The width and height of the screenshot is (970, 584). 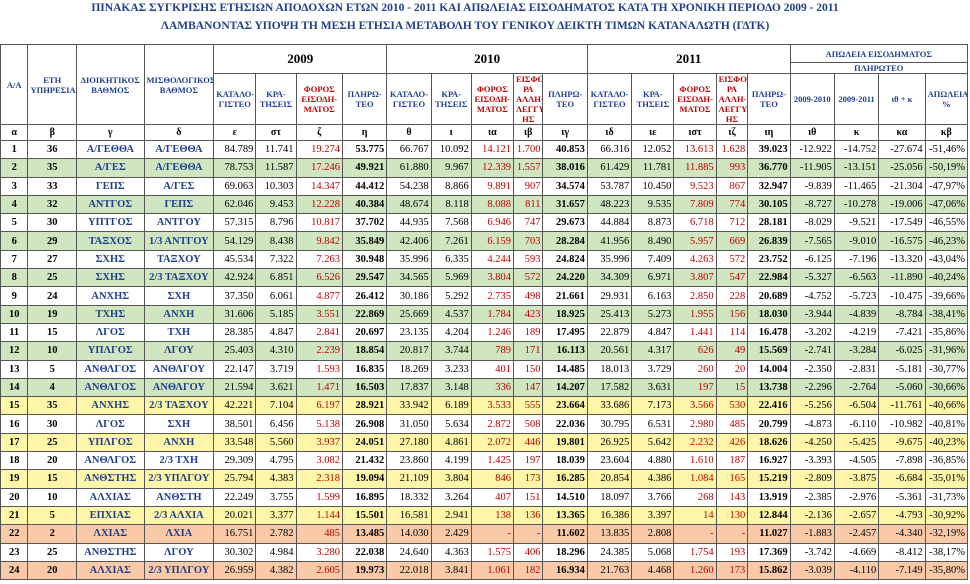 What do you see at coordinates (609, 552) in the screenshot?
I see `table-cell: 24.385` at bounding box center [609, 552].